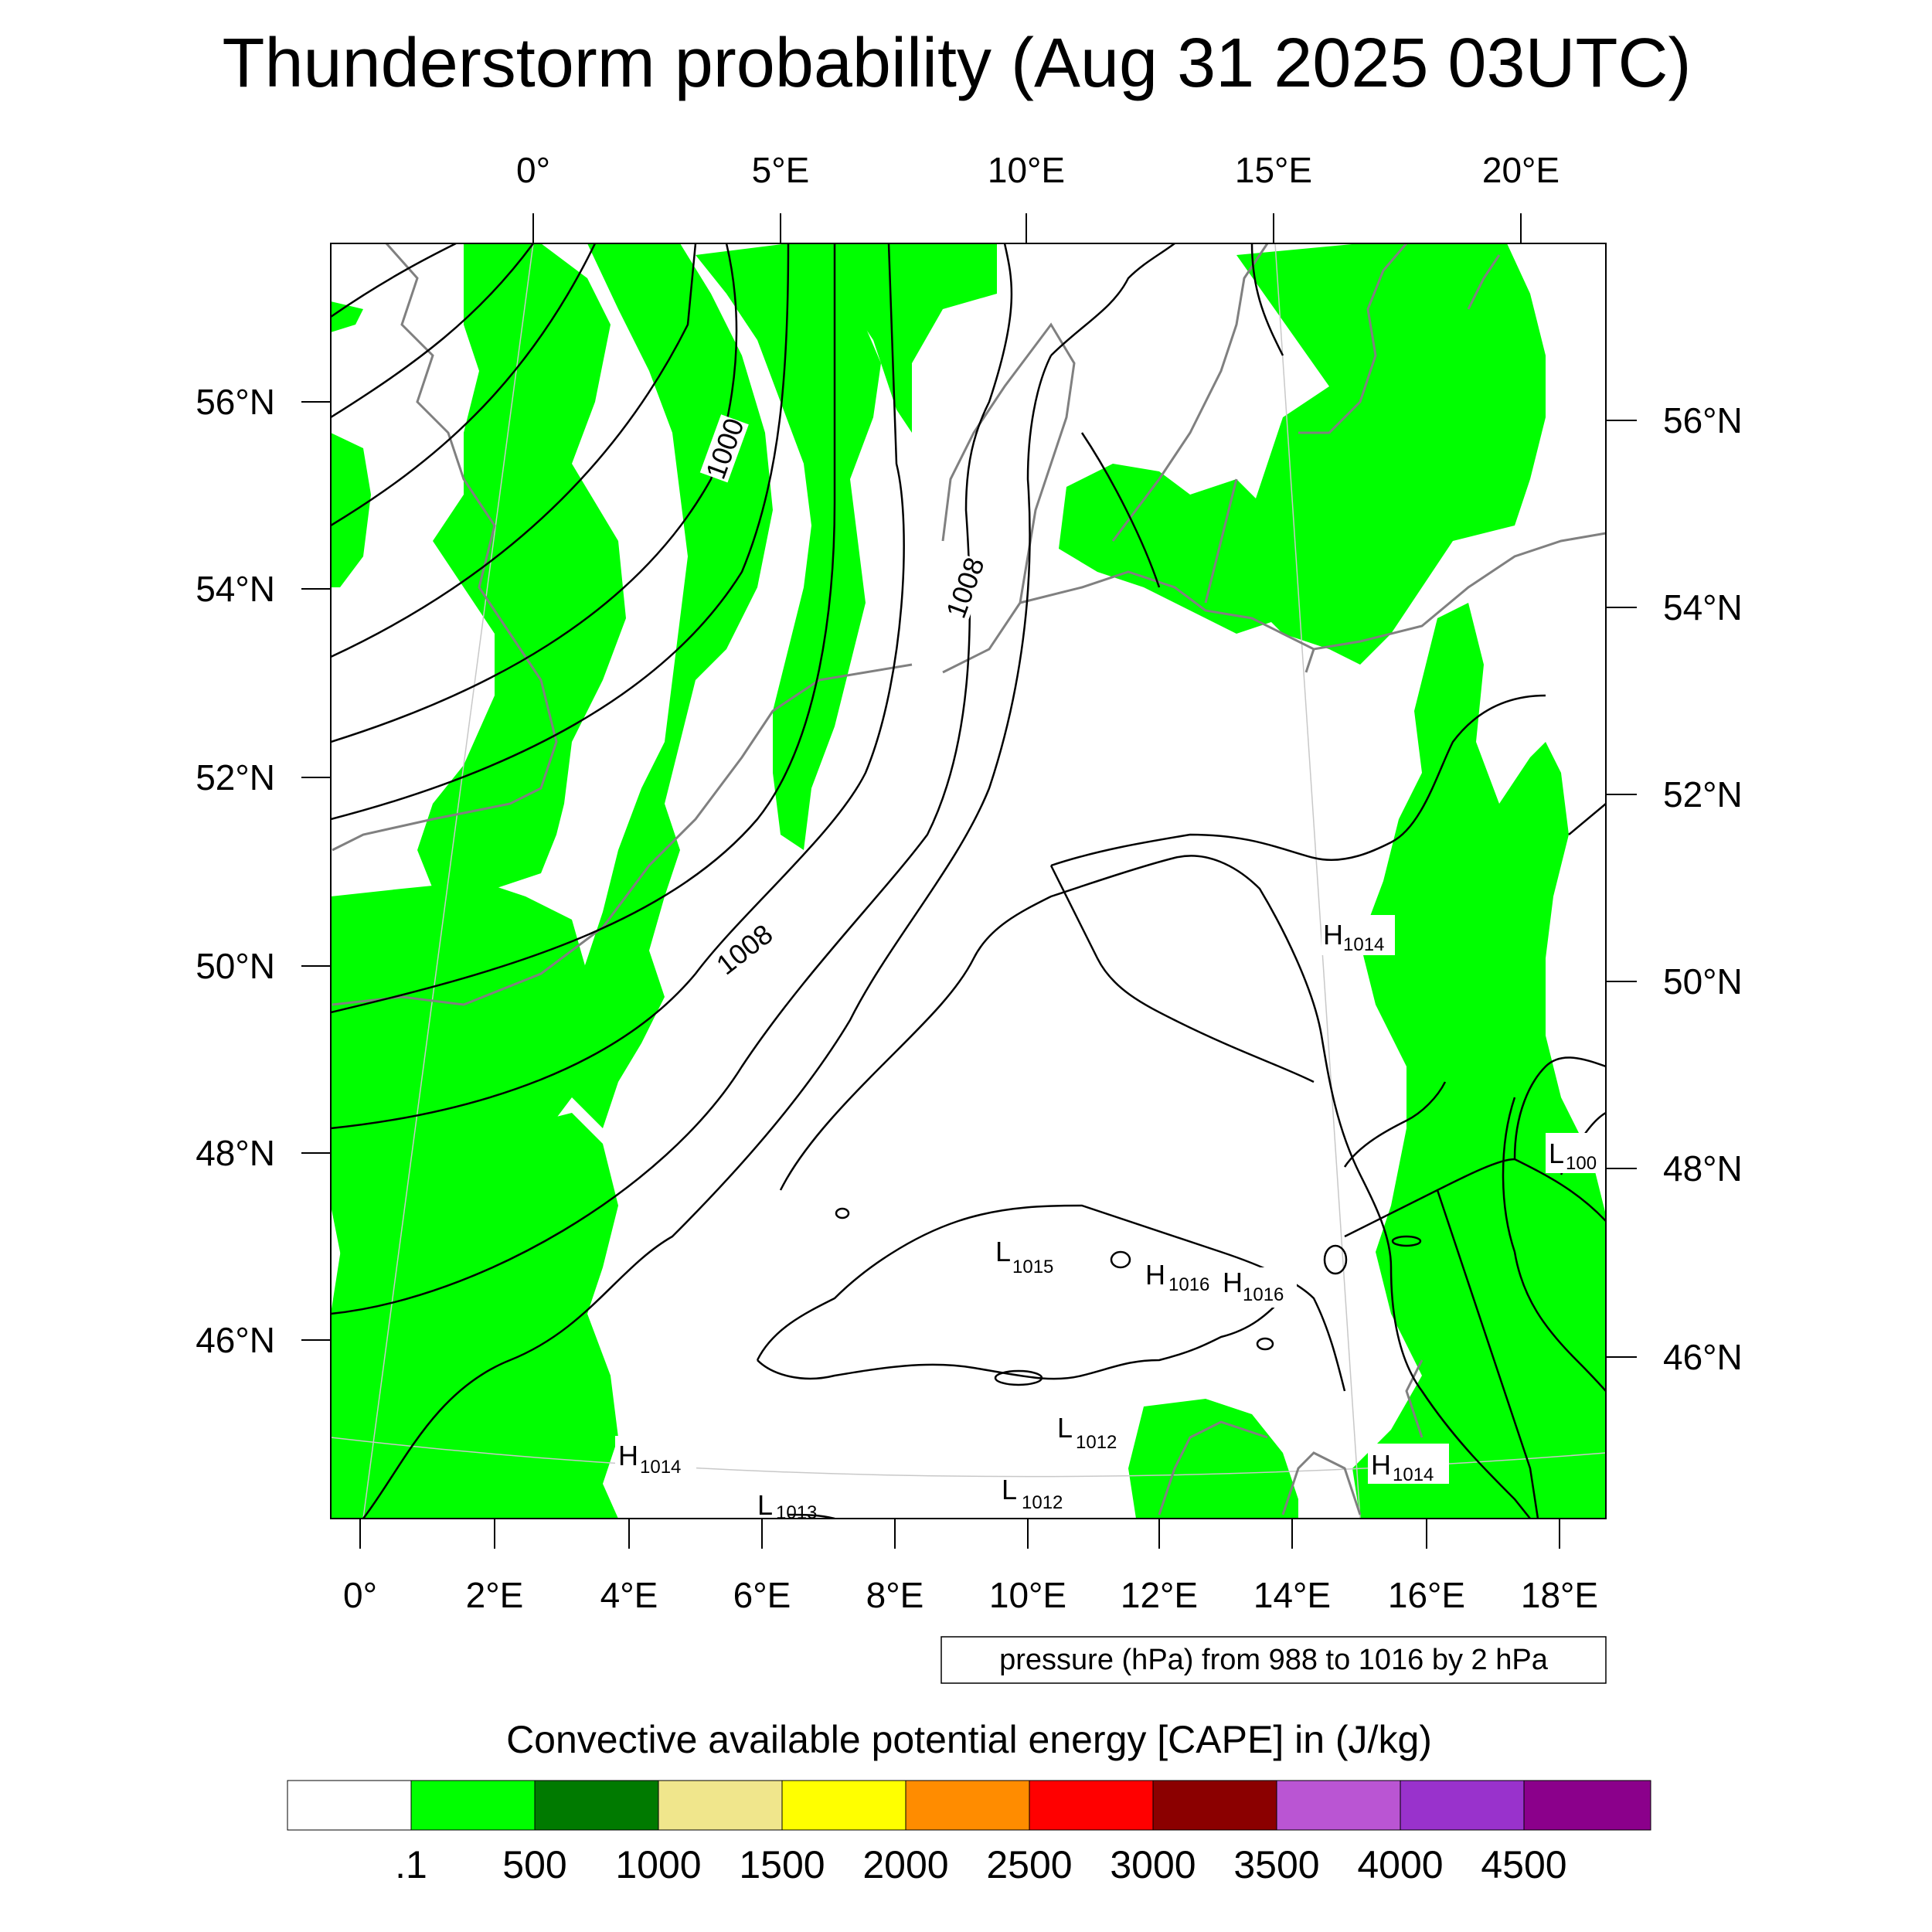  I want to click on svg-text: 1015, so click(1033, 1267).